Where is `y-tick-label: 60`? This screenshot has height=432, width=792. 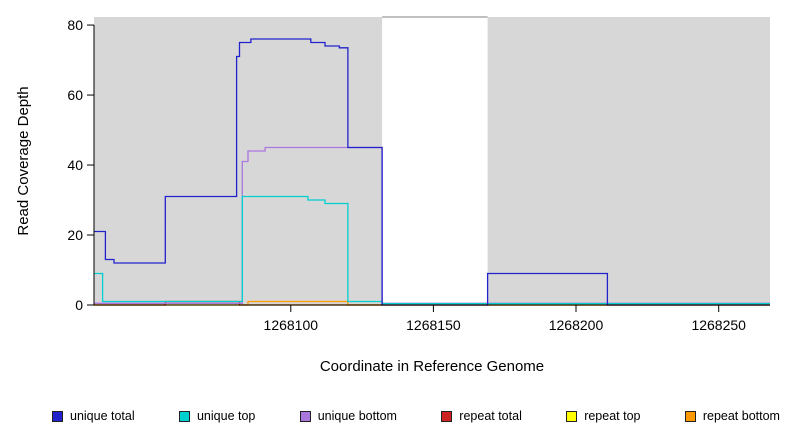
y-tick-label: 60 is located at coordinates (75, 95).